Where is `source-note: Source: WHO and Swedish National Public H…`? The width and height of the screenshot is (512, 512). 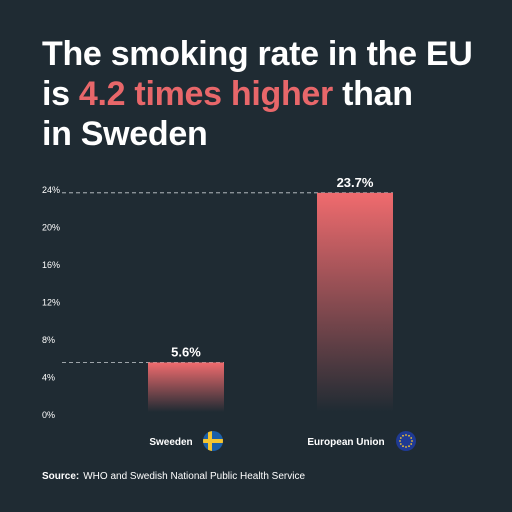
source-note: Source: WHO and Swedish National Public H… is located at coordinates (173, 476).